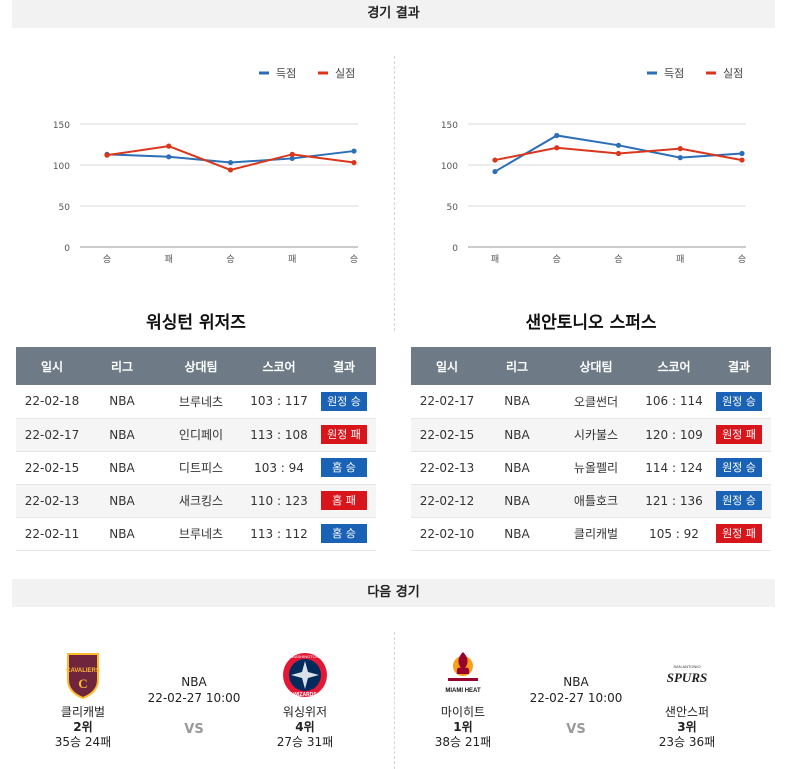 The width and height of the screenshot is (790, 769). I want to click on cell-score: 121 : 136, so click(674, 501).